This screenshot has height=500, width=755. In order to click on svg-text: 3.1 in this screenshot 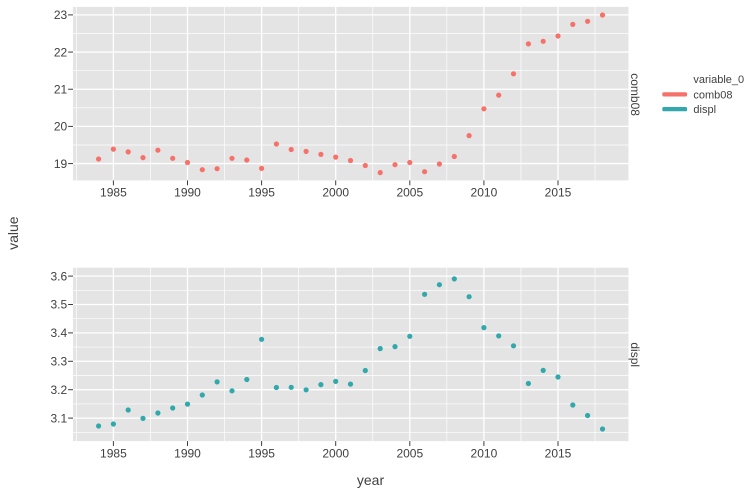, I will do `click(59, 418)`.